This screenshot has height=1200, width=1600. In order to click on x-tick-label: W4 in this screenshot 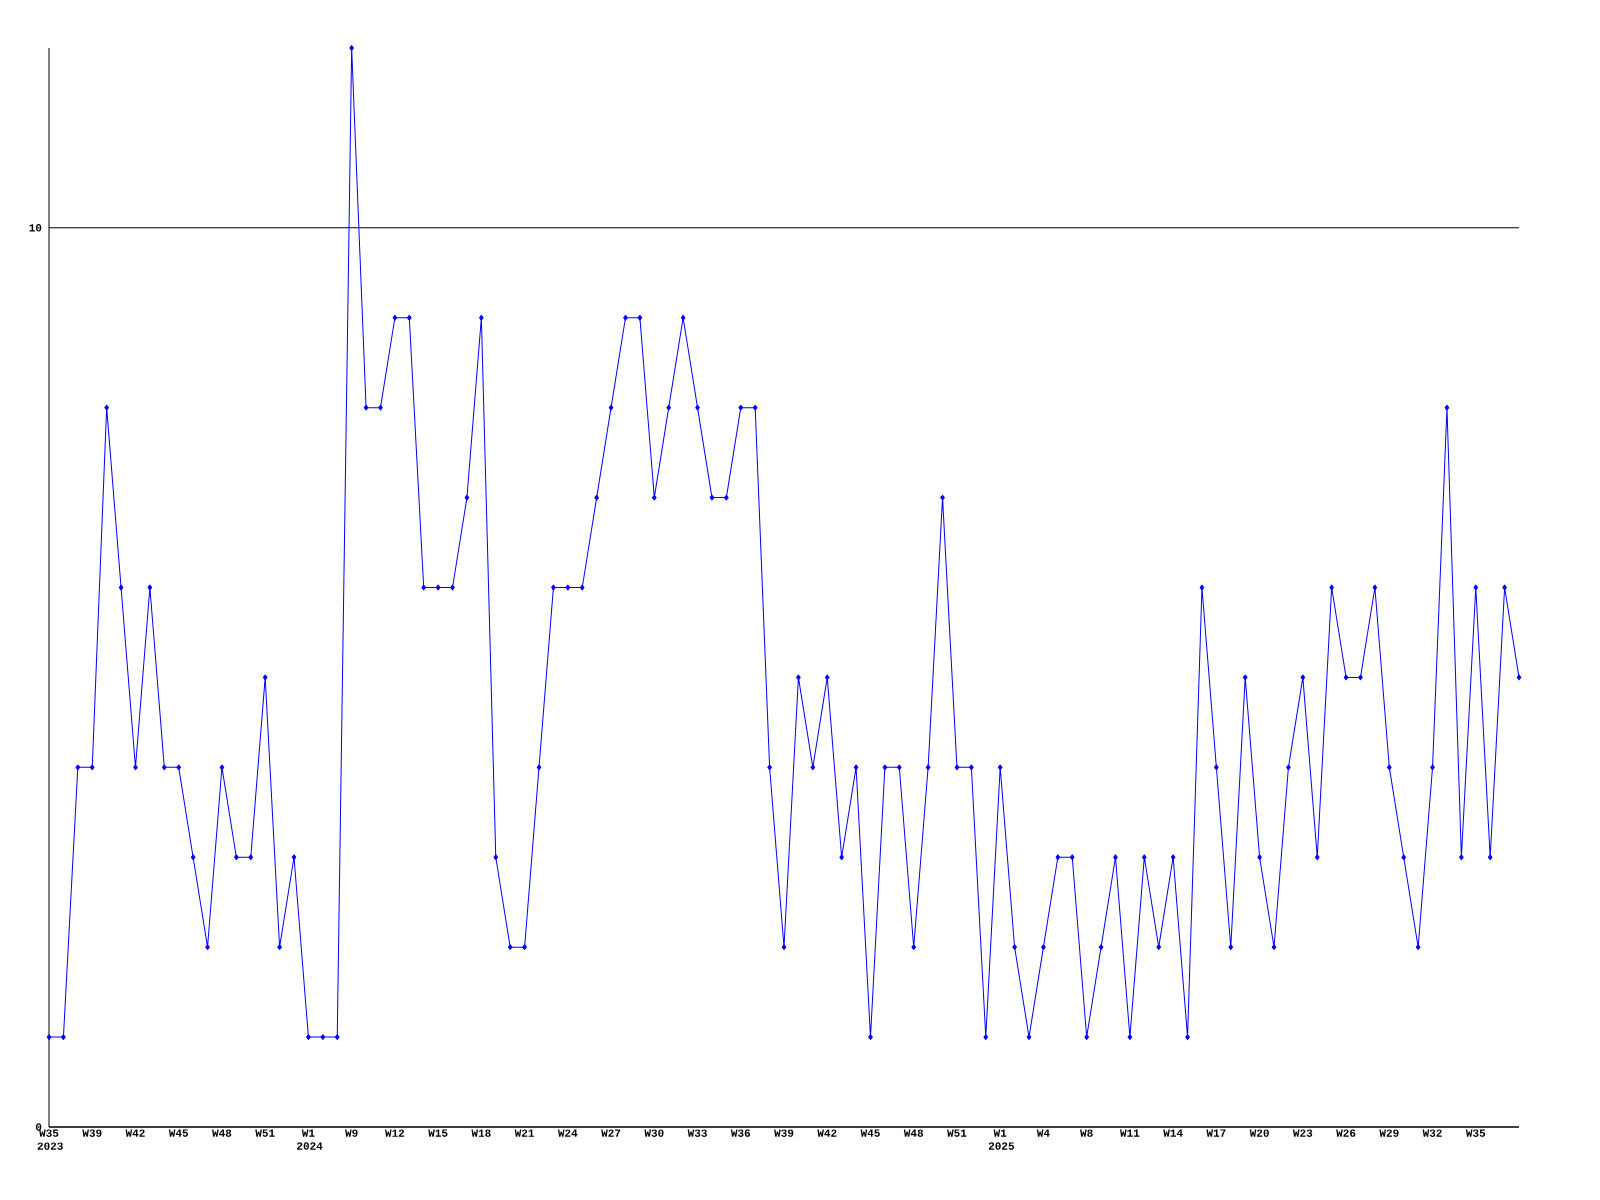, I will do `click(1043, 1133)`.